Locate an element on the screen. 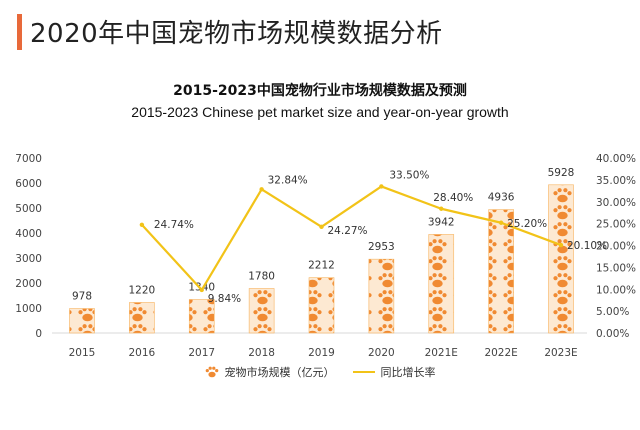 The height and width of the screenshot is (430, 640). bar-value-label: 1340 is located at coordinates (201, 288).